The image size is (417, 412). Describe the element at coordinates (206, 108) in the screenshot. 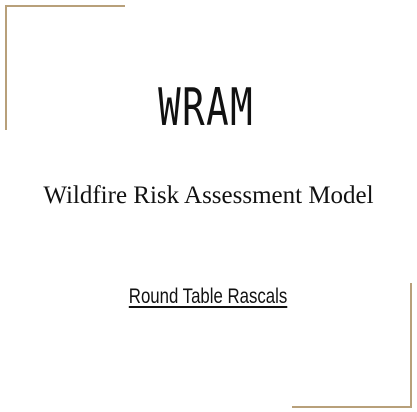

I see `title-acronym: WRAM` at that location.